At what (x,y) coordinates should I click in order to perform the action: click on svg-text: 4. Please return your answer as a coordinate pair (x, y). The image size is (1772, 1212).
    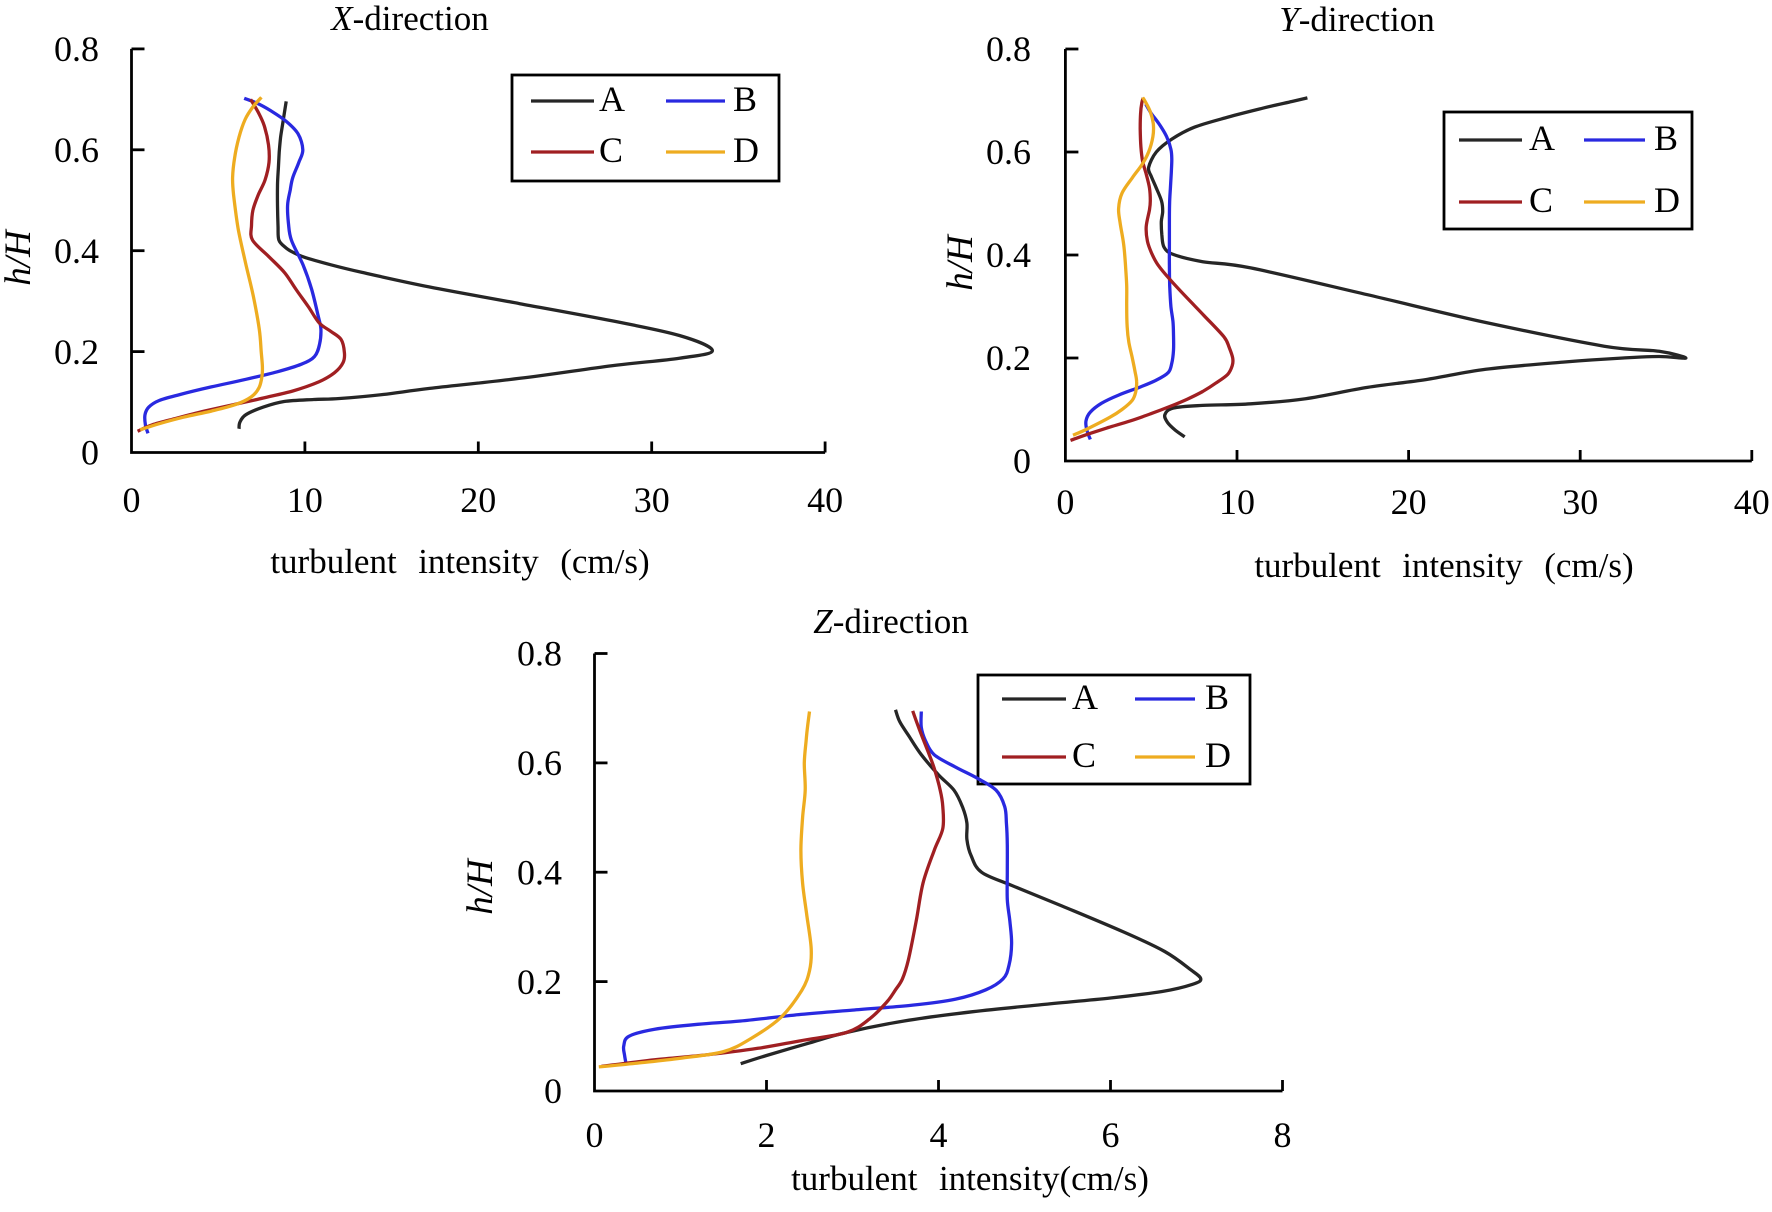
    Looking at the image, I should click on (939, 1135).